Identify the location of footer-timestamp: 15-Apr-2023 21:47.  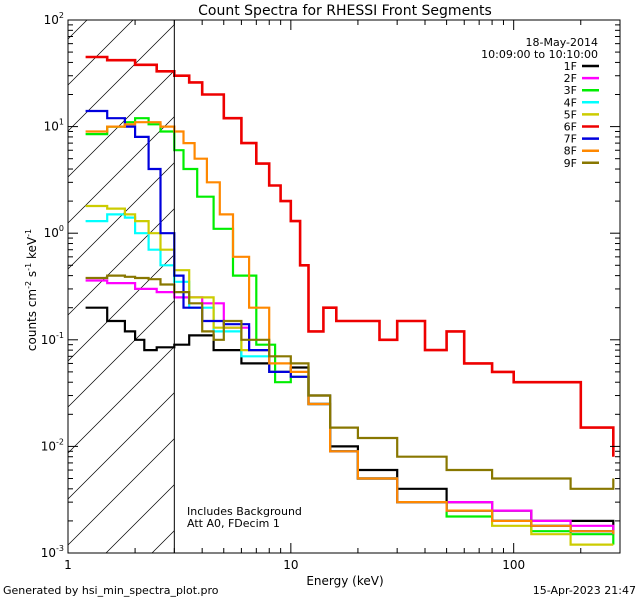
(584, 590).